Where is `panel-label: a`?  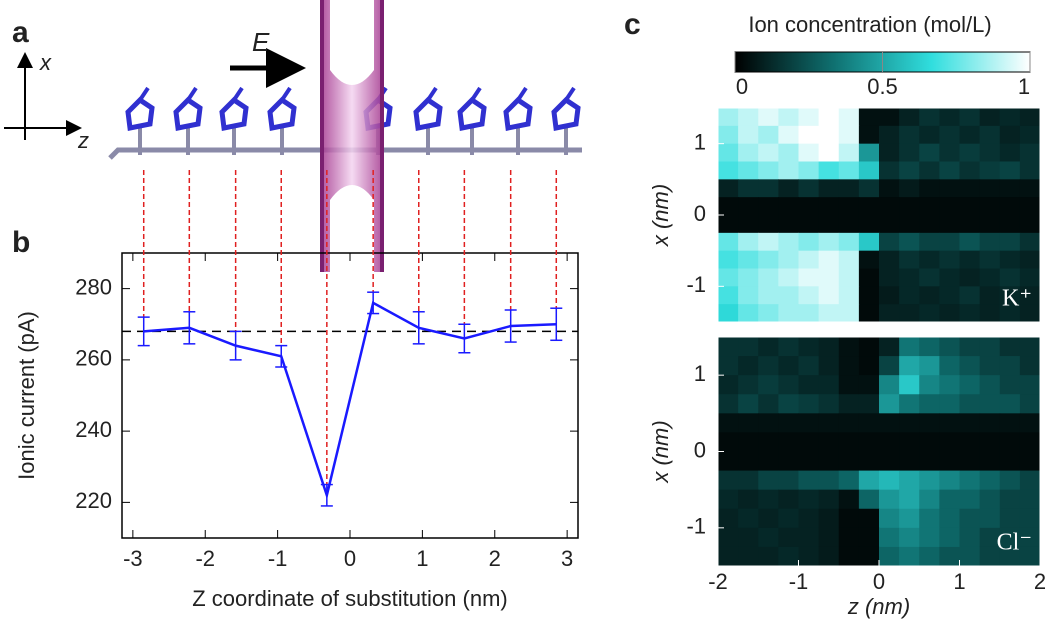 panel-label: a is located at coordinates (20, 32).